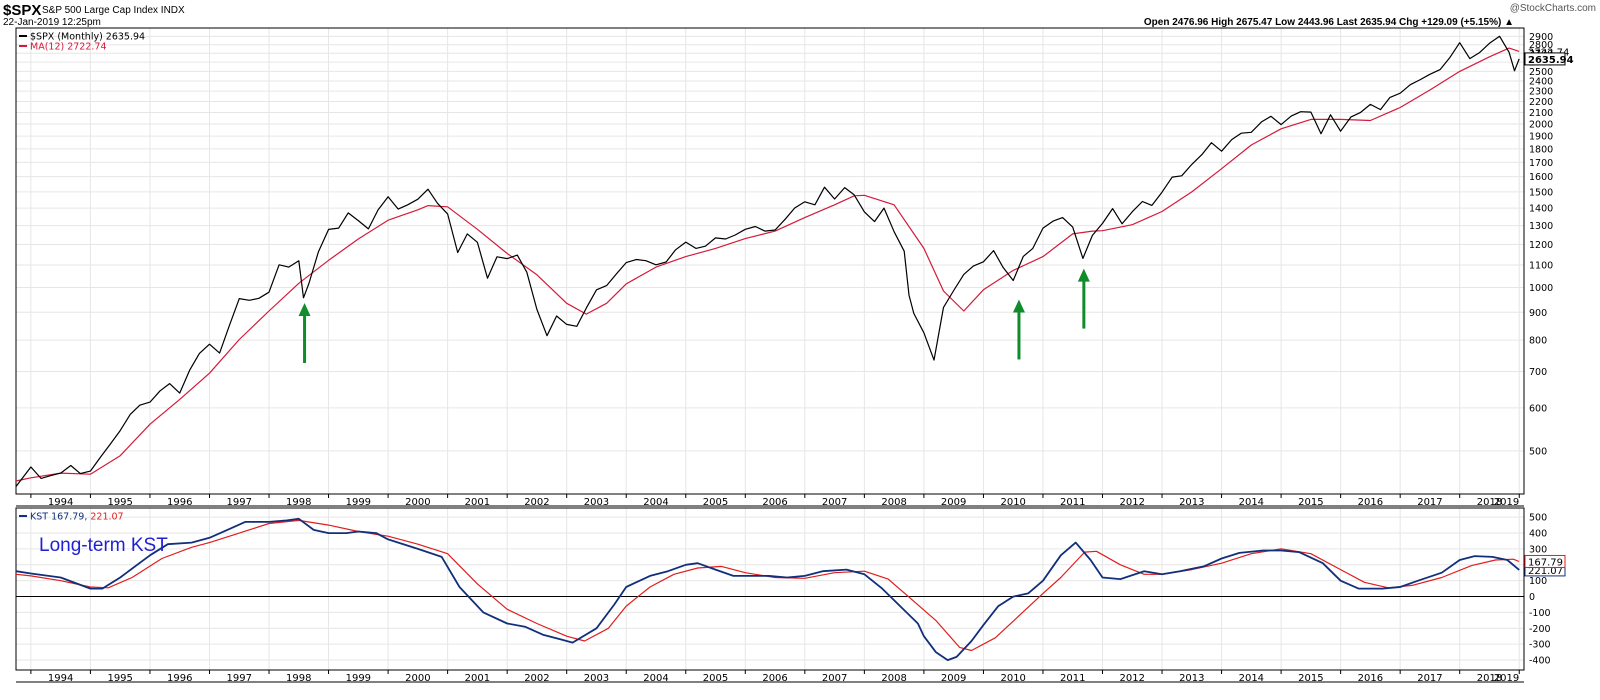 This screenshot has width=1600, height=700. What do you see at coordinates (1541, 226) in the screenshot?
I see `y-tick-label: 1300` at bounding box center [1541, 226].